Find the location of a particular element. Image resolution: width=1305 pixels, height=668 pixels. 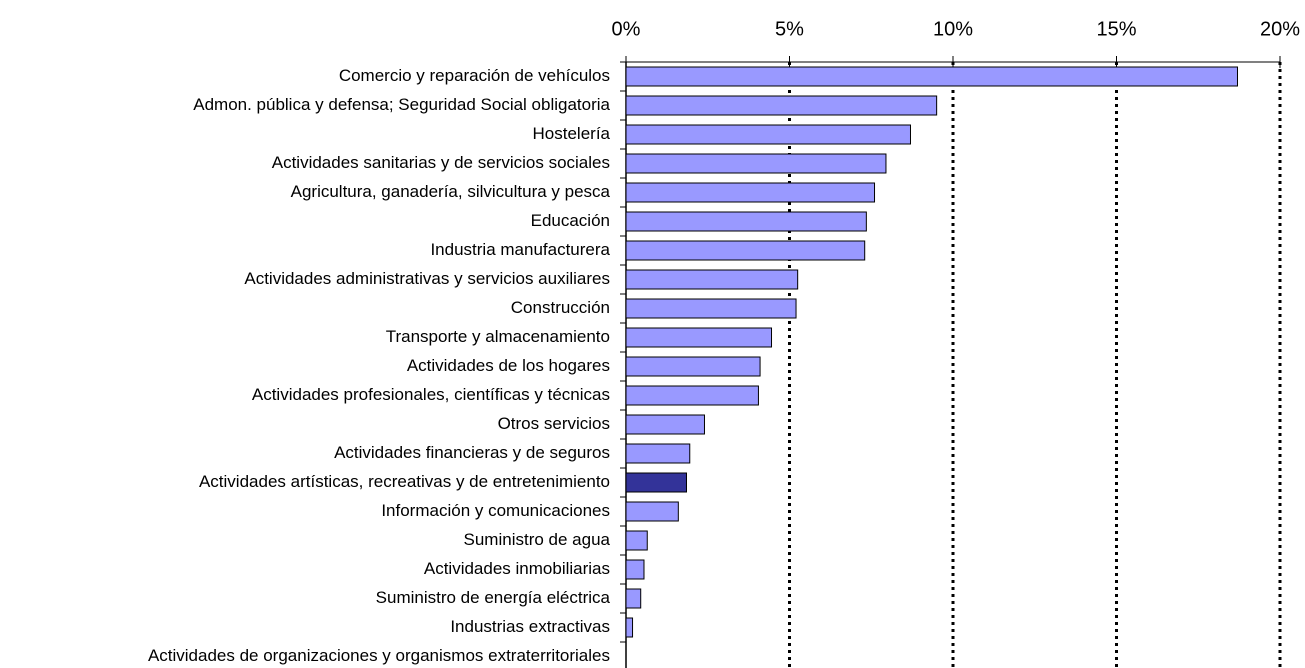

y-tick-label: Actividades financieras y de seguros is located at coordinates (472, 452).